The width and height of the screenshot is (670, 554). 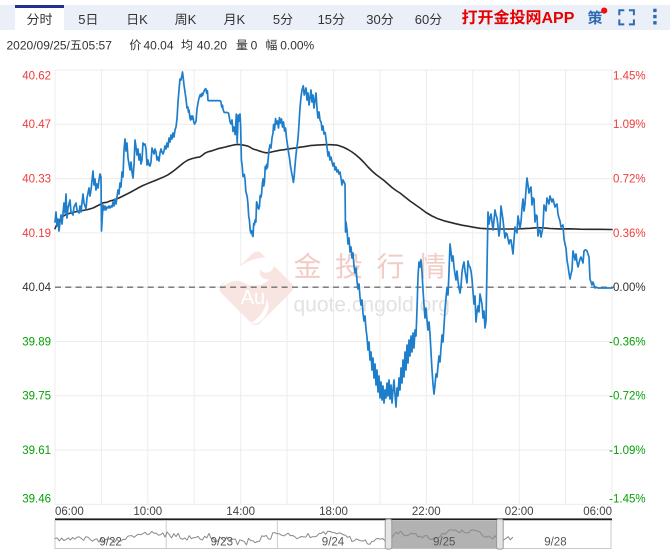 I want to click on svg-text: 14:00, so click(x=240, y=512).